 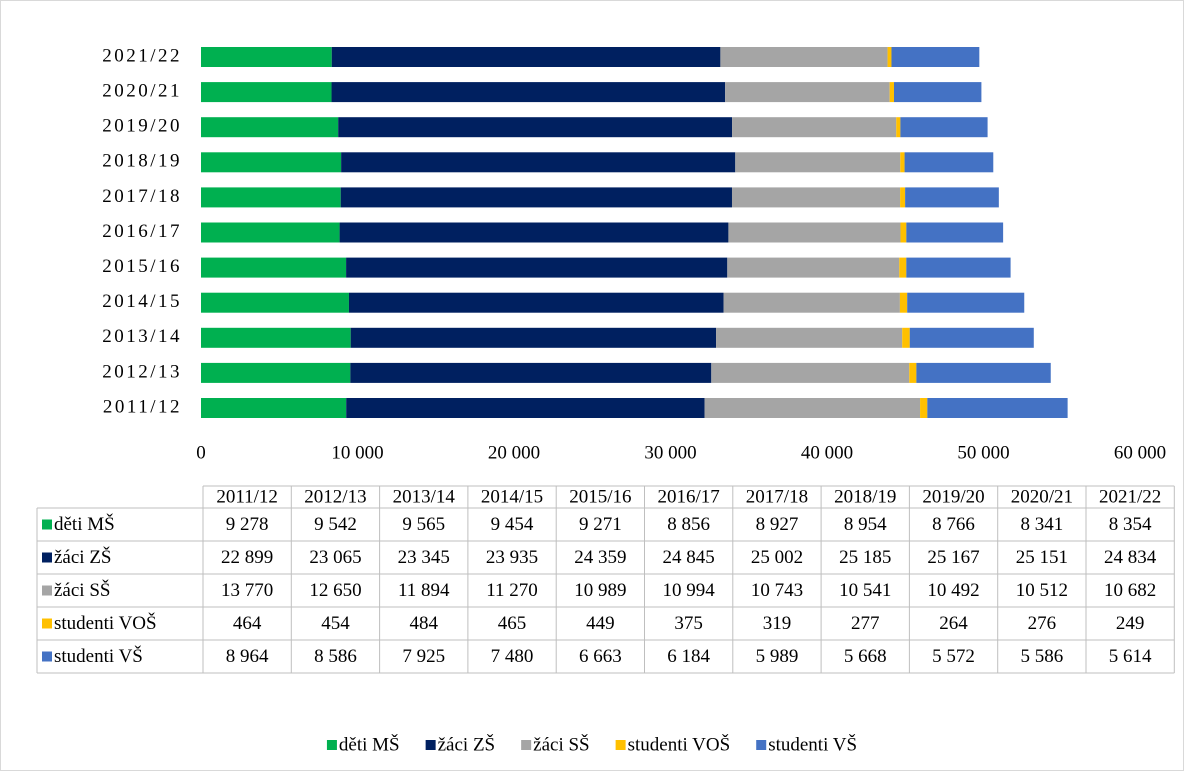 What do you see at coordinates (247, 524) in the screenshot?
I see `table-cell: 9 278` at bounding box center [247, 524].